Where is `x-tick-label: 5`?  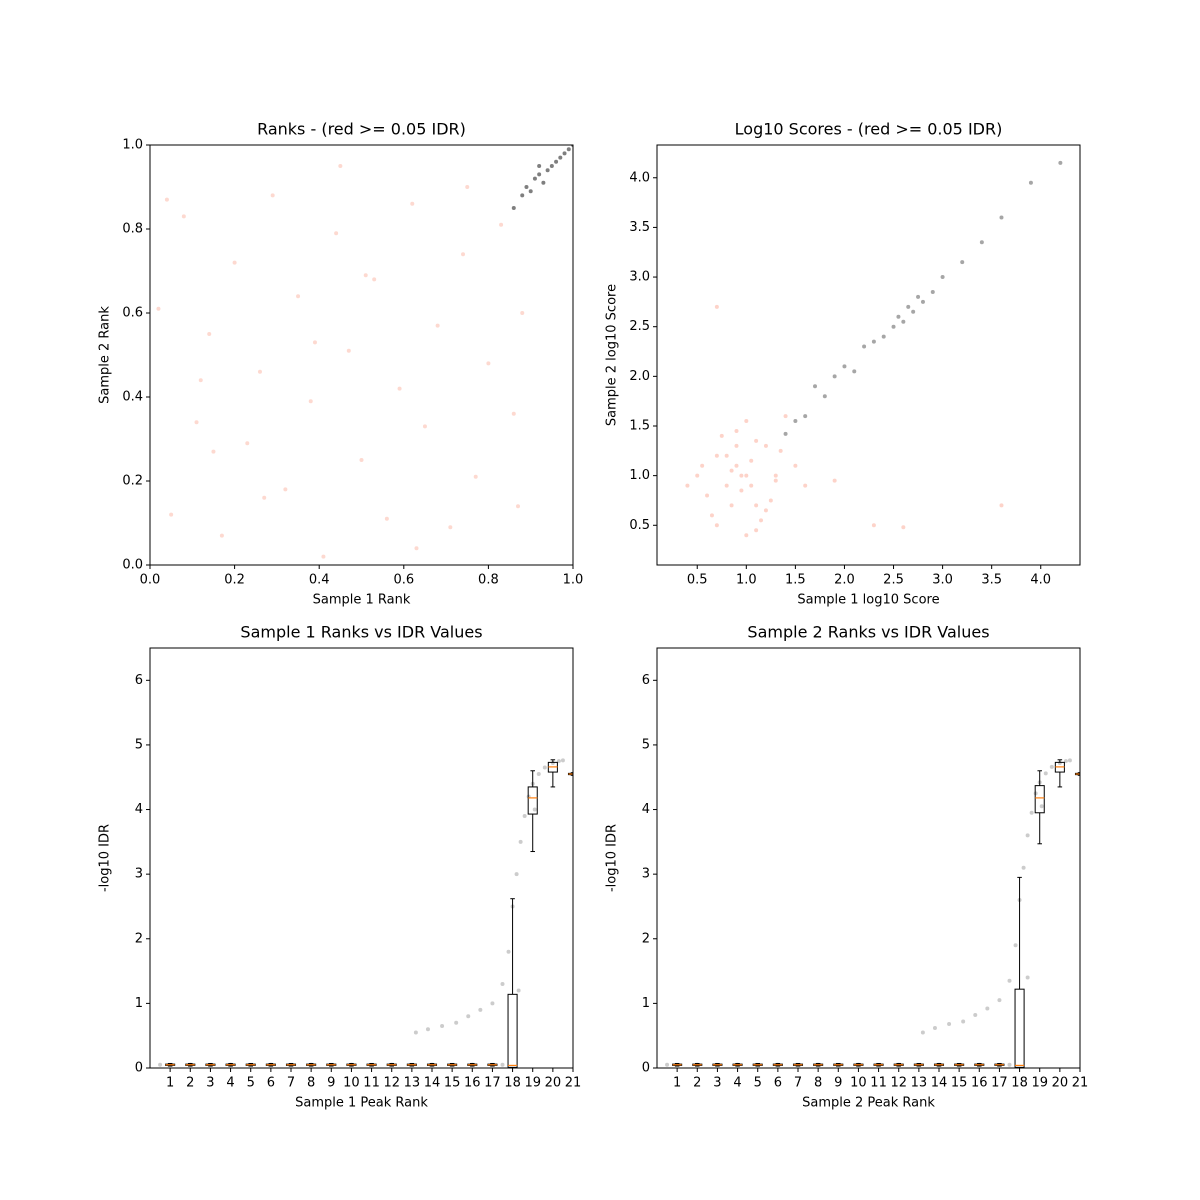
x-tick-label: 5 is located at coordinates (758, 1083).